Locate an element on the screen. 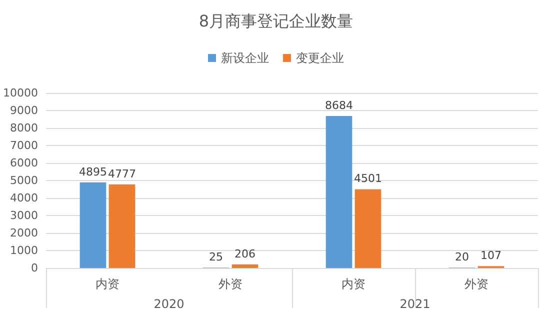  y-tick-label: 2000 is located at coordinates (24, 233).